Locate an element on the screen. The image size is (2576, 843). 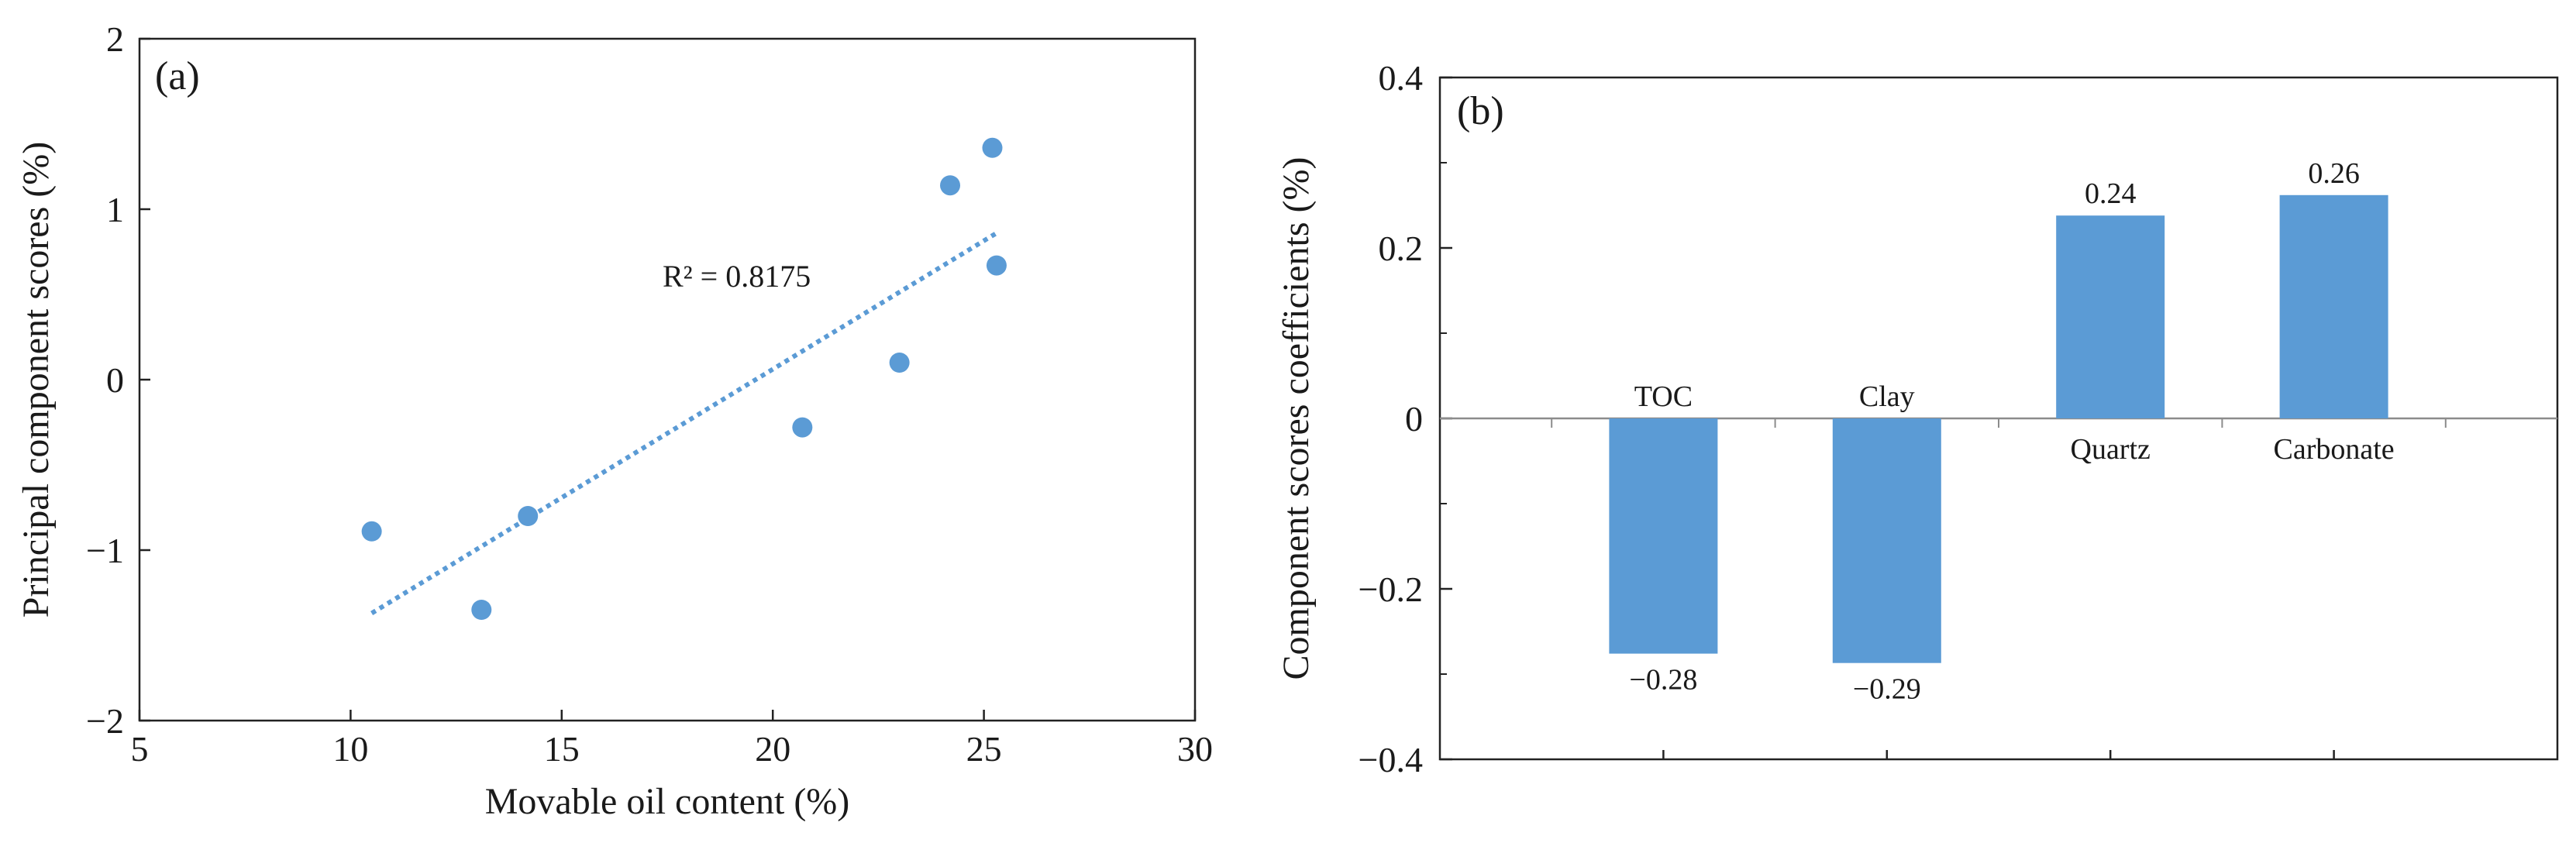
y-tick-label: 1 is located at coordinates (115, 209).